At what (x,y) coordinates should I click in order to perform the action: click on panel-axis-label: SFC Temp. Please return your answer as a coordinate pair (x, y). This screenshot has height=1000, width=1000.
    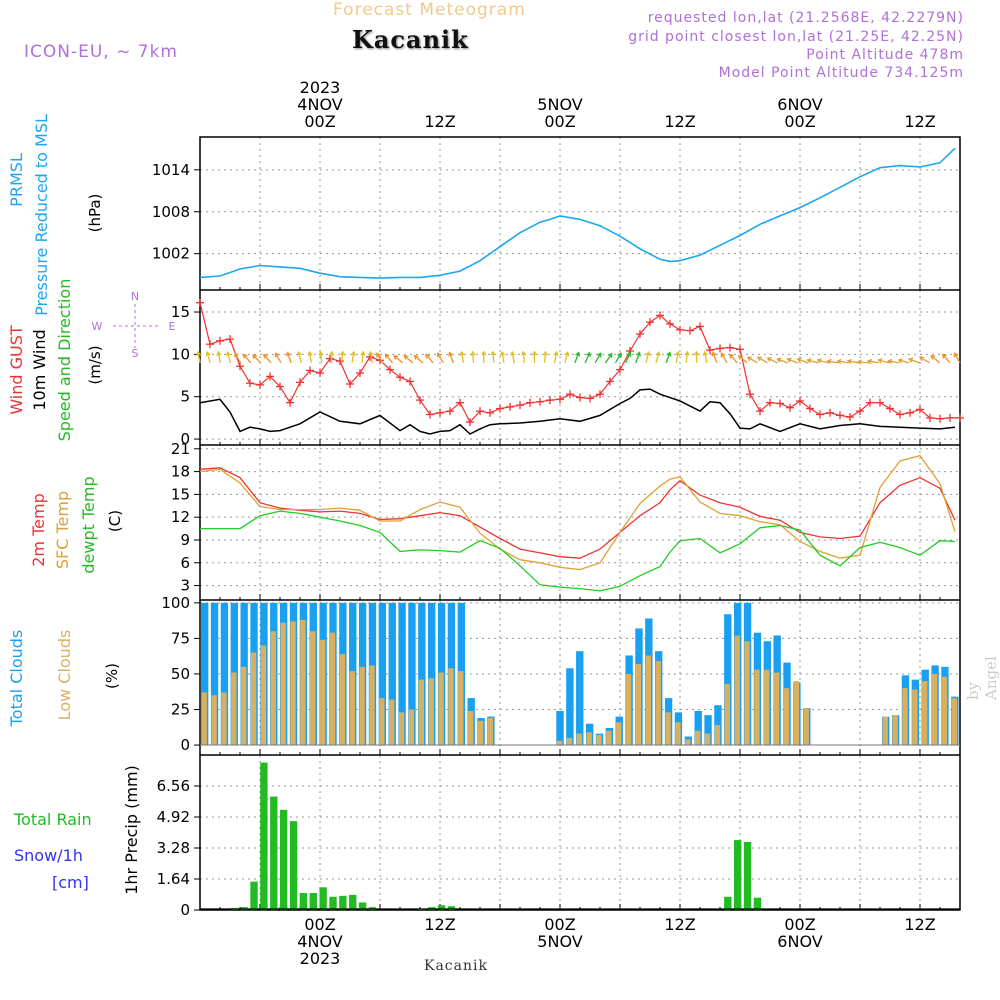
    Looking at the image, I should click on (62, 530).